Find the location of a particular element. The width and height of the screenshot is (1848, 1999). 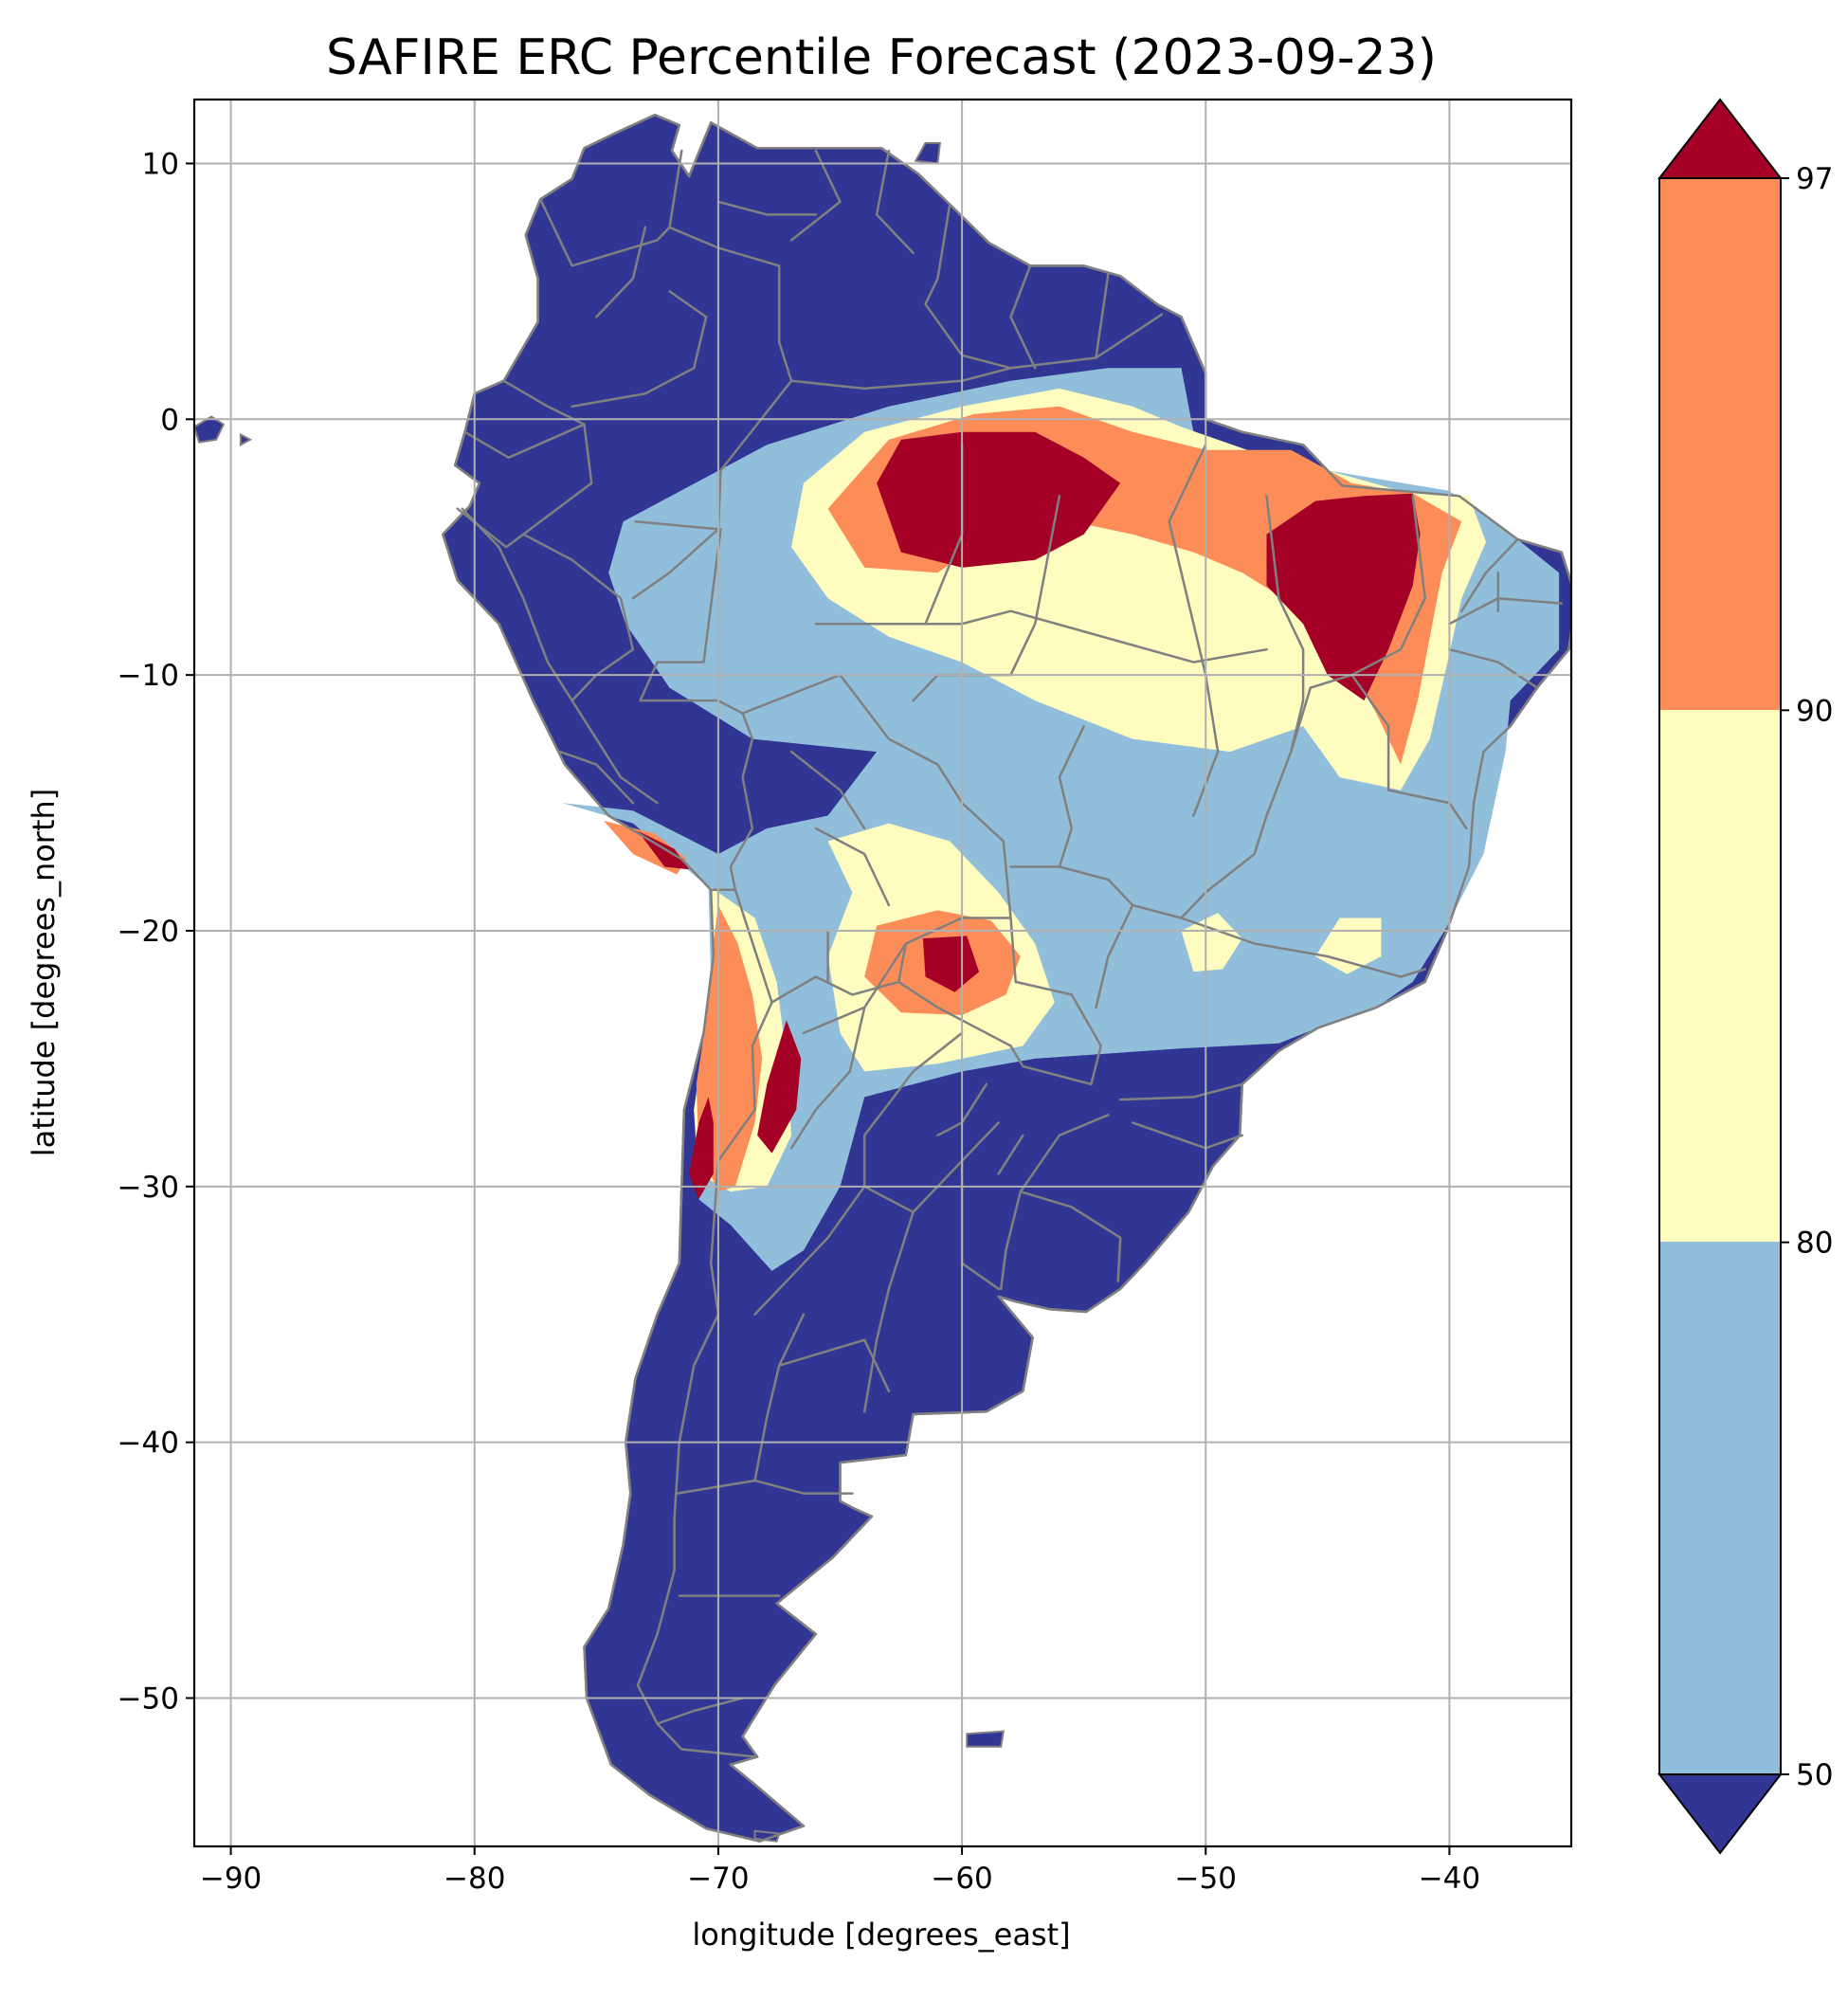

colorbar-frame is located at coordinates (1720, 976).